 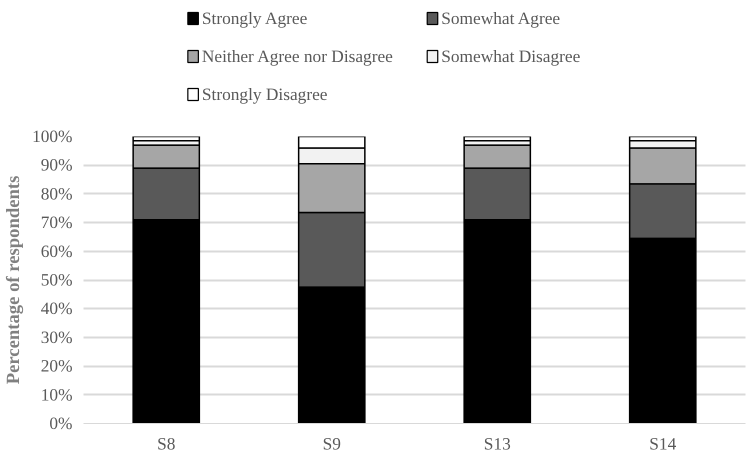 What do you see at coordinates (61, 423) in the screenshot?
I see `y-tick-label: 0%` at bounding box center [61, 423].